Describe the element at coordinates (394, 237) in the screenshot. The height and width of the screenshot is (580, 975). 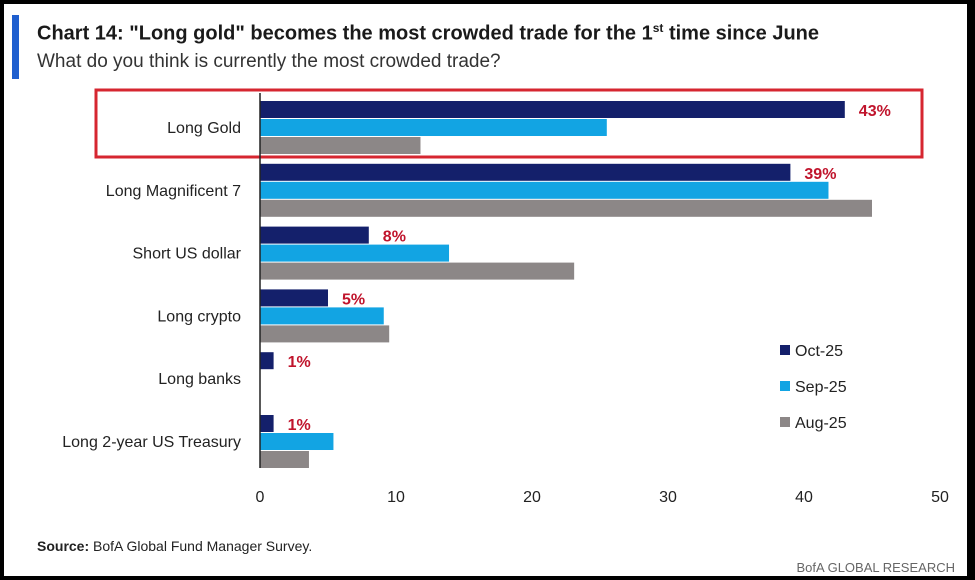
I see `data-label: 8%` at that location.